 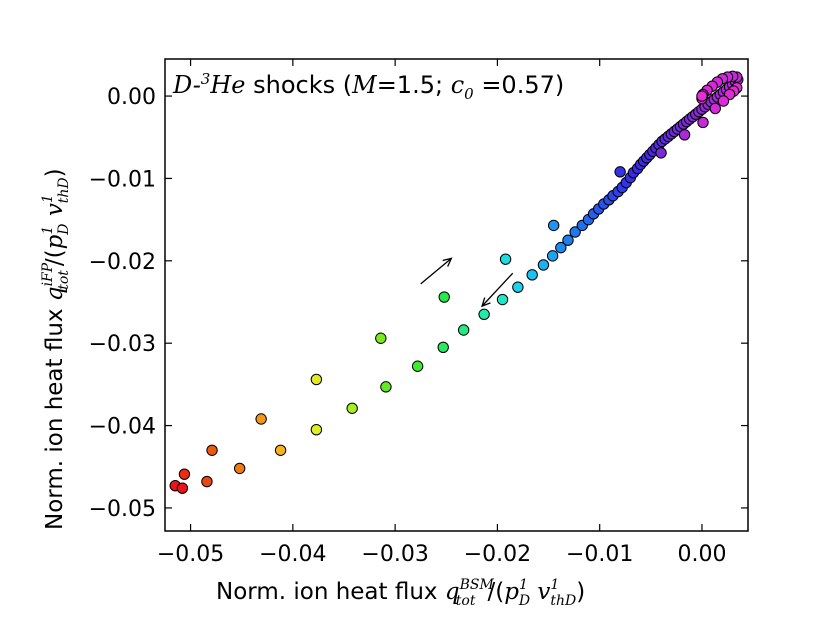 I want to click on chart-title: D-3He shocks (M=1.5; c0 =0.57), so click(x=368, y=86).